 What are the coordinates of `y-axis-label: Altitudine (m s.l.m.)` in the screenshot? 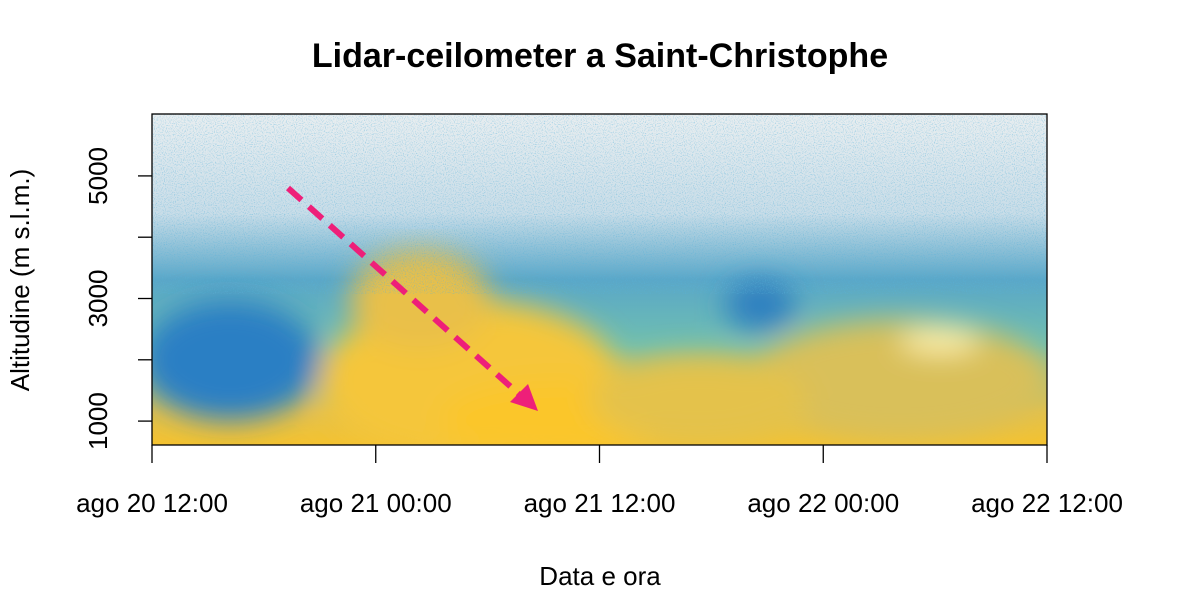 It's located at (20, 280).